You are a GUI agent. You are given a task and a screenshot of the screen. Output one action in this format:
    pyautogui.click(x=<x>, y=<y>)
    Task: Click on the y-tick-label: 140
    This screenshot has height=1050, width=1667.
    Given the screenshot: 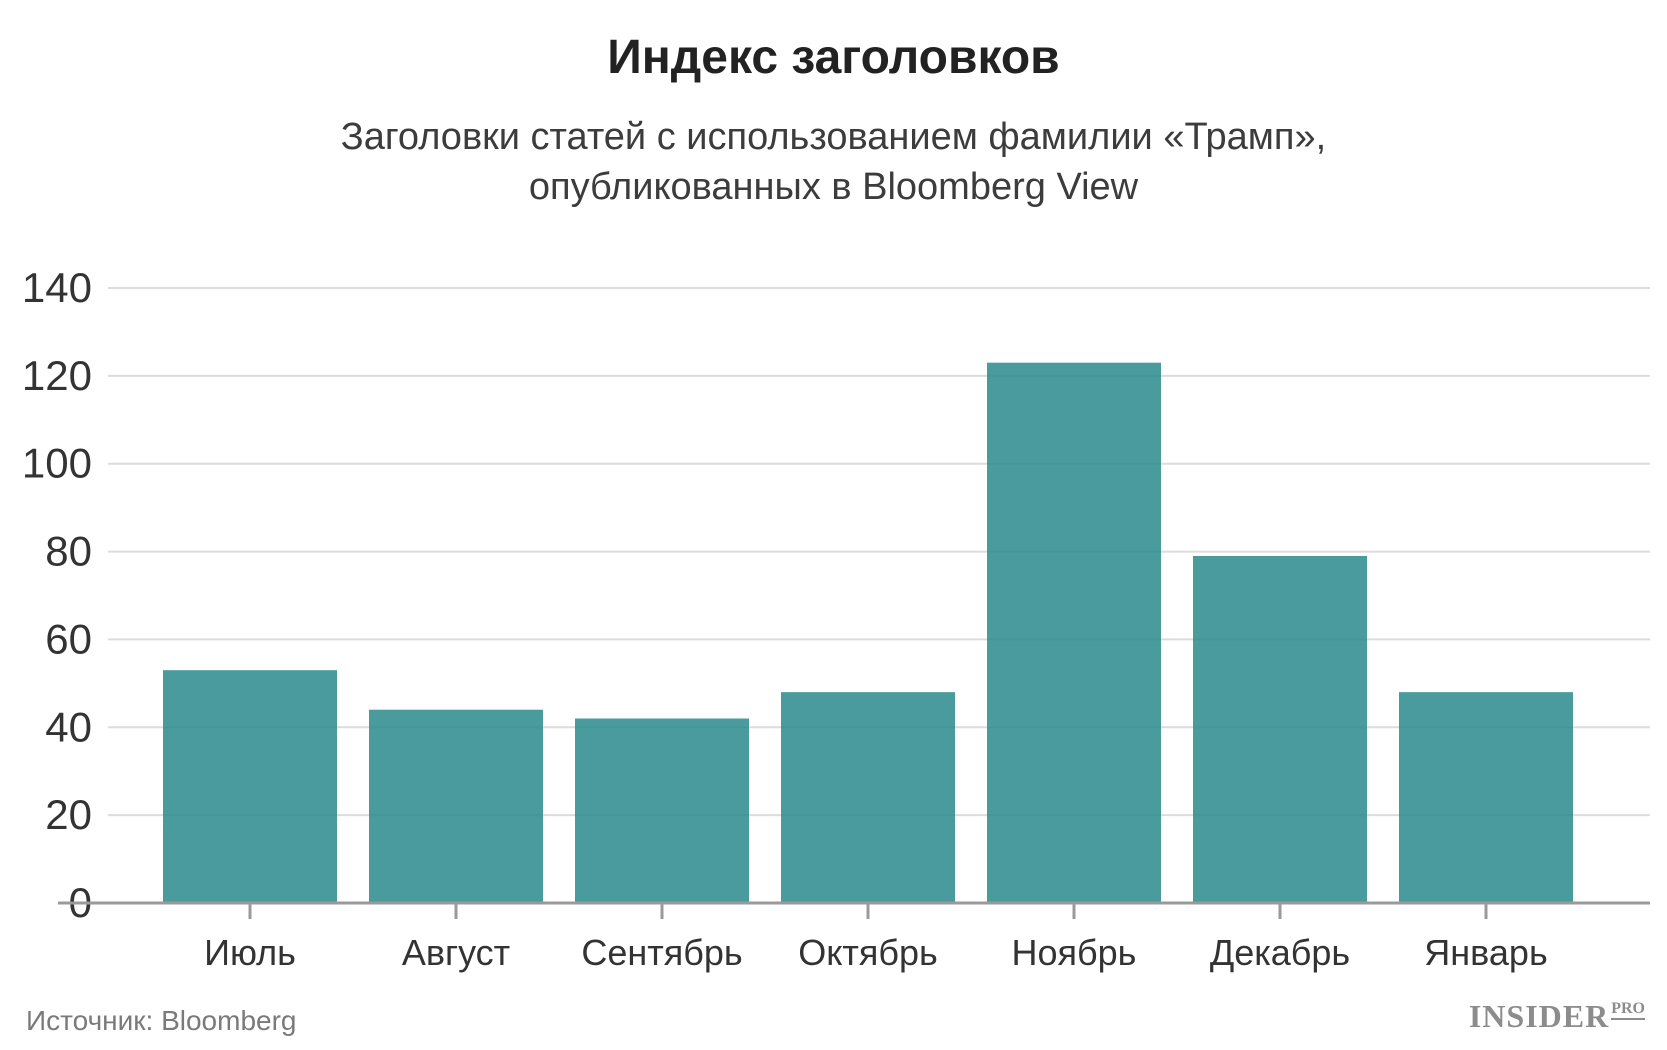 What is the action you would take?
    pyautogui.click(x=57, y=287)
    